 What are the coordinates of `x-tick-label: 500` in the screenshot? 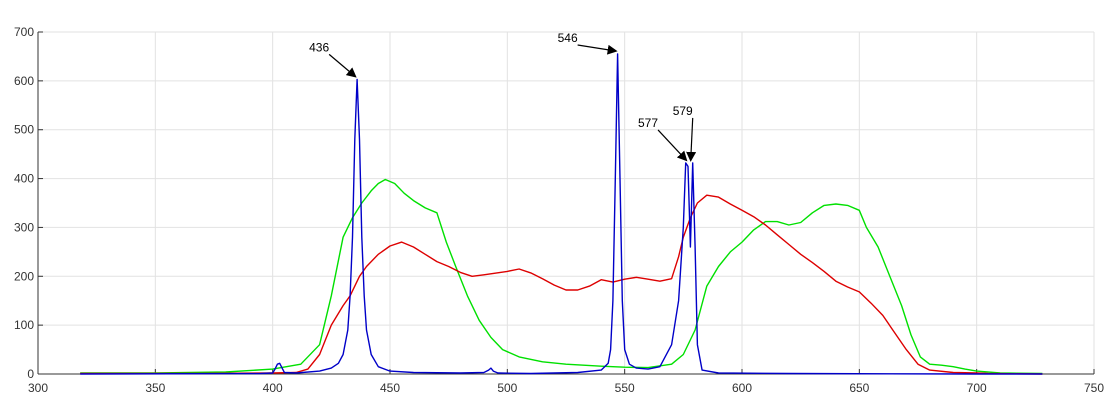 It's located at (507, 388).